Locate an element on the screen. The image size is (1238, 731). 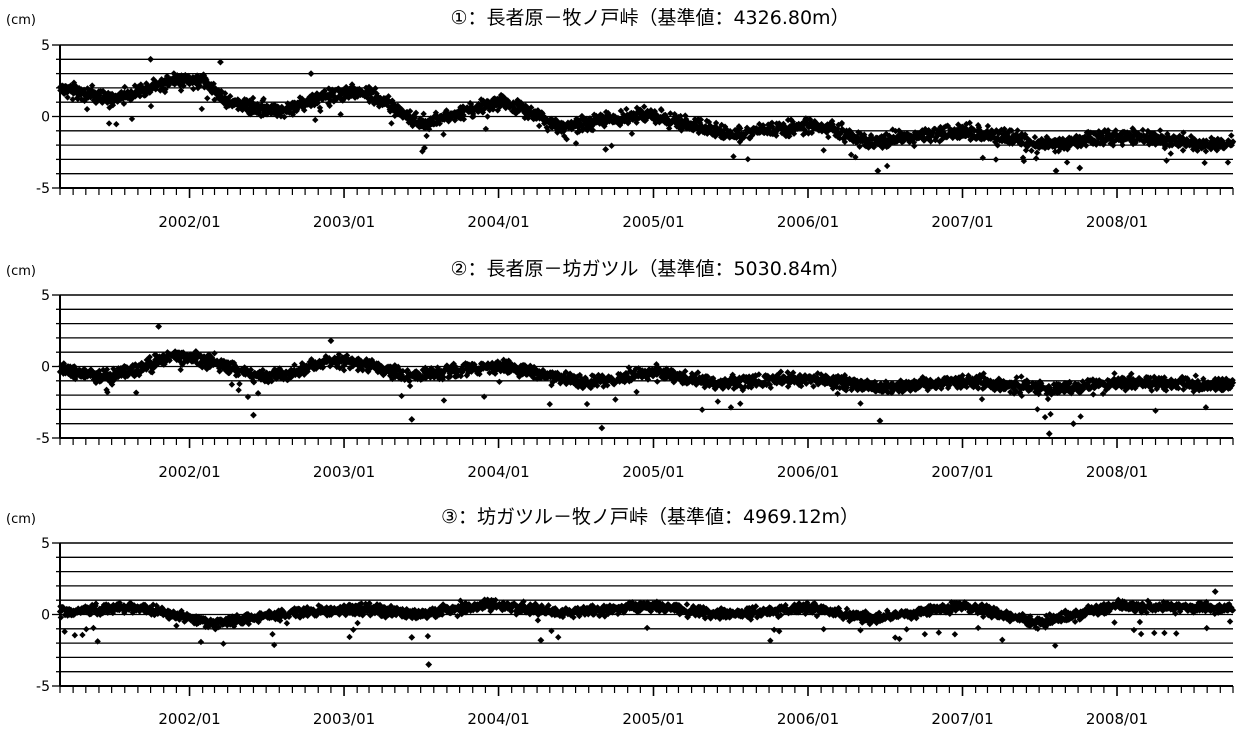
y-tick-label: 0 is located at coordinates (45, 368).